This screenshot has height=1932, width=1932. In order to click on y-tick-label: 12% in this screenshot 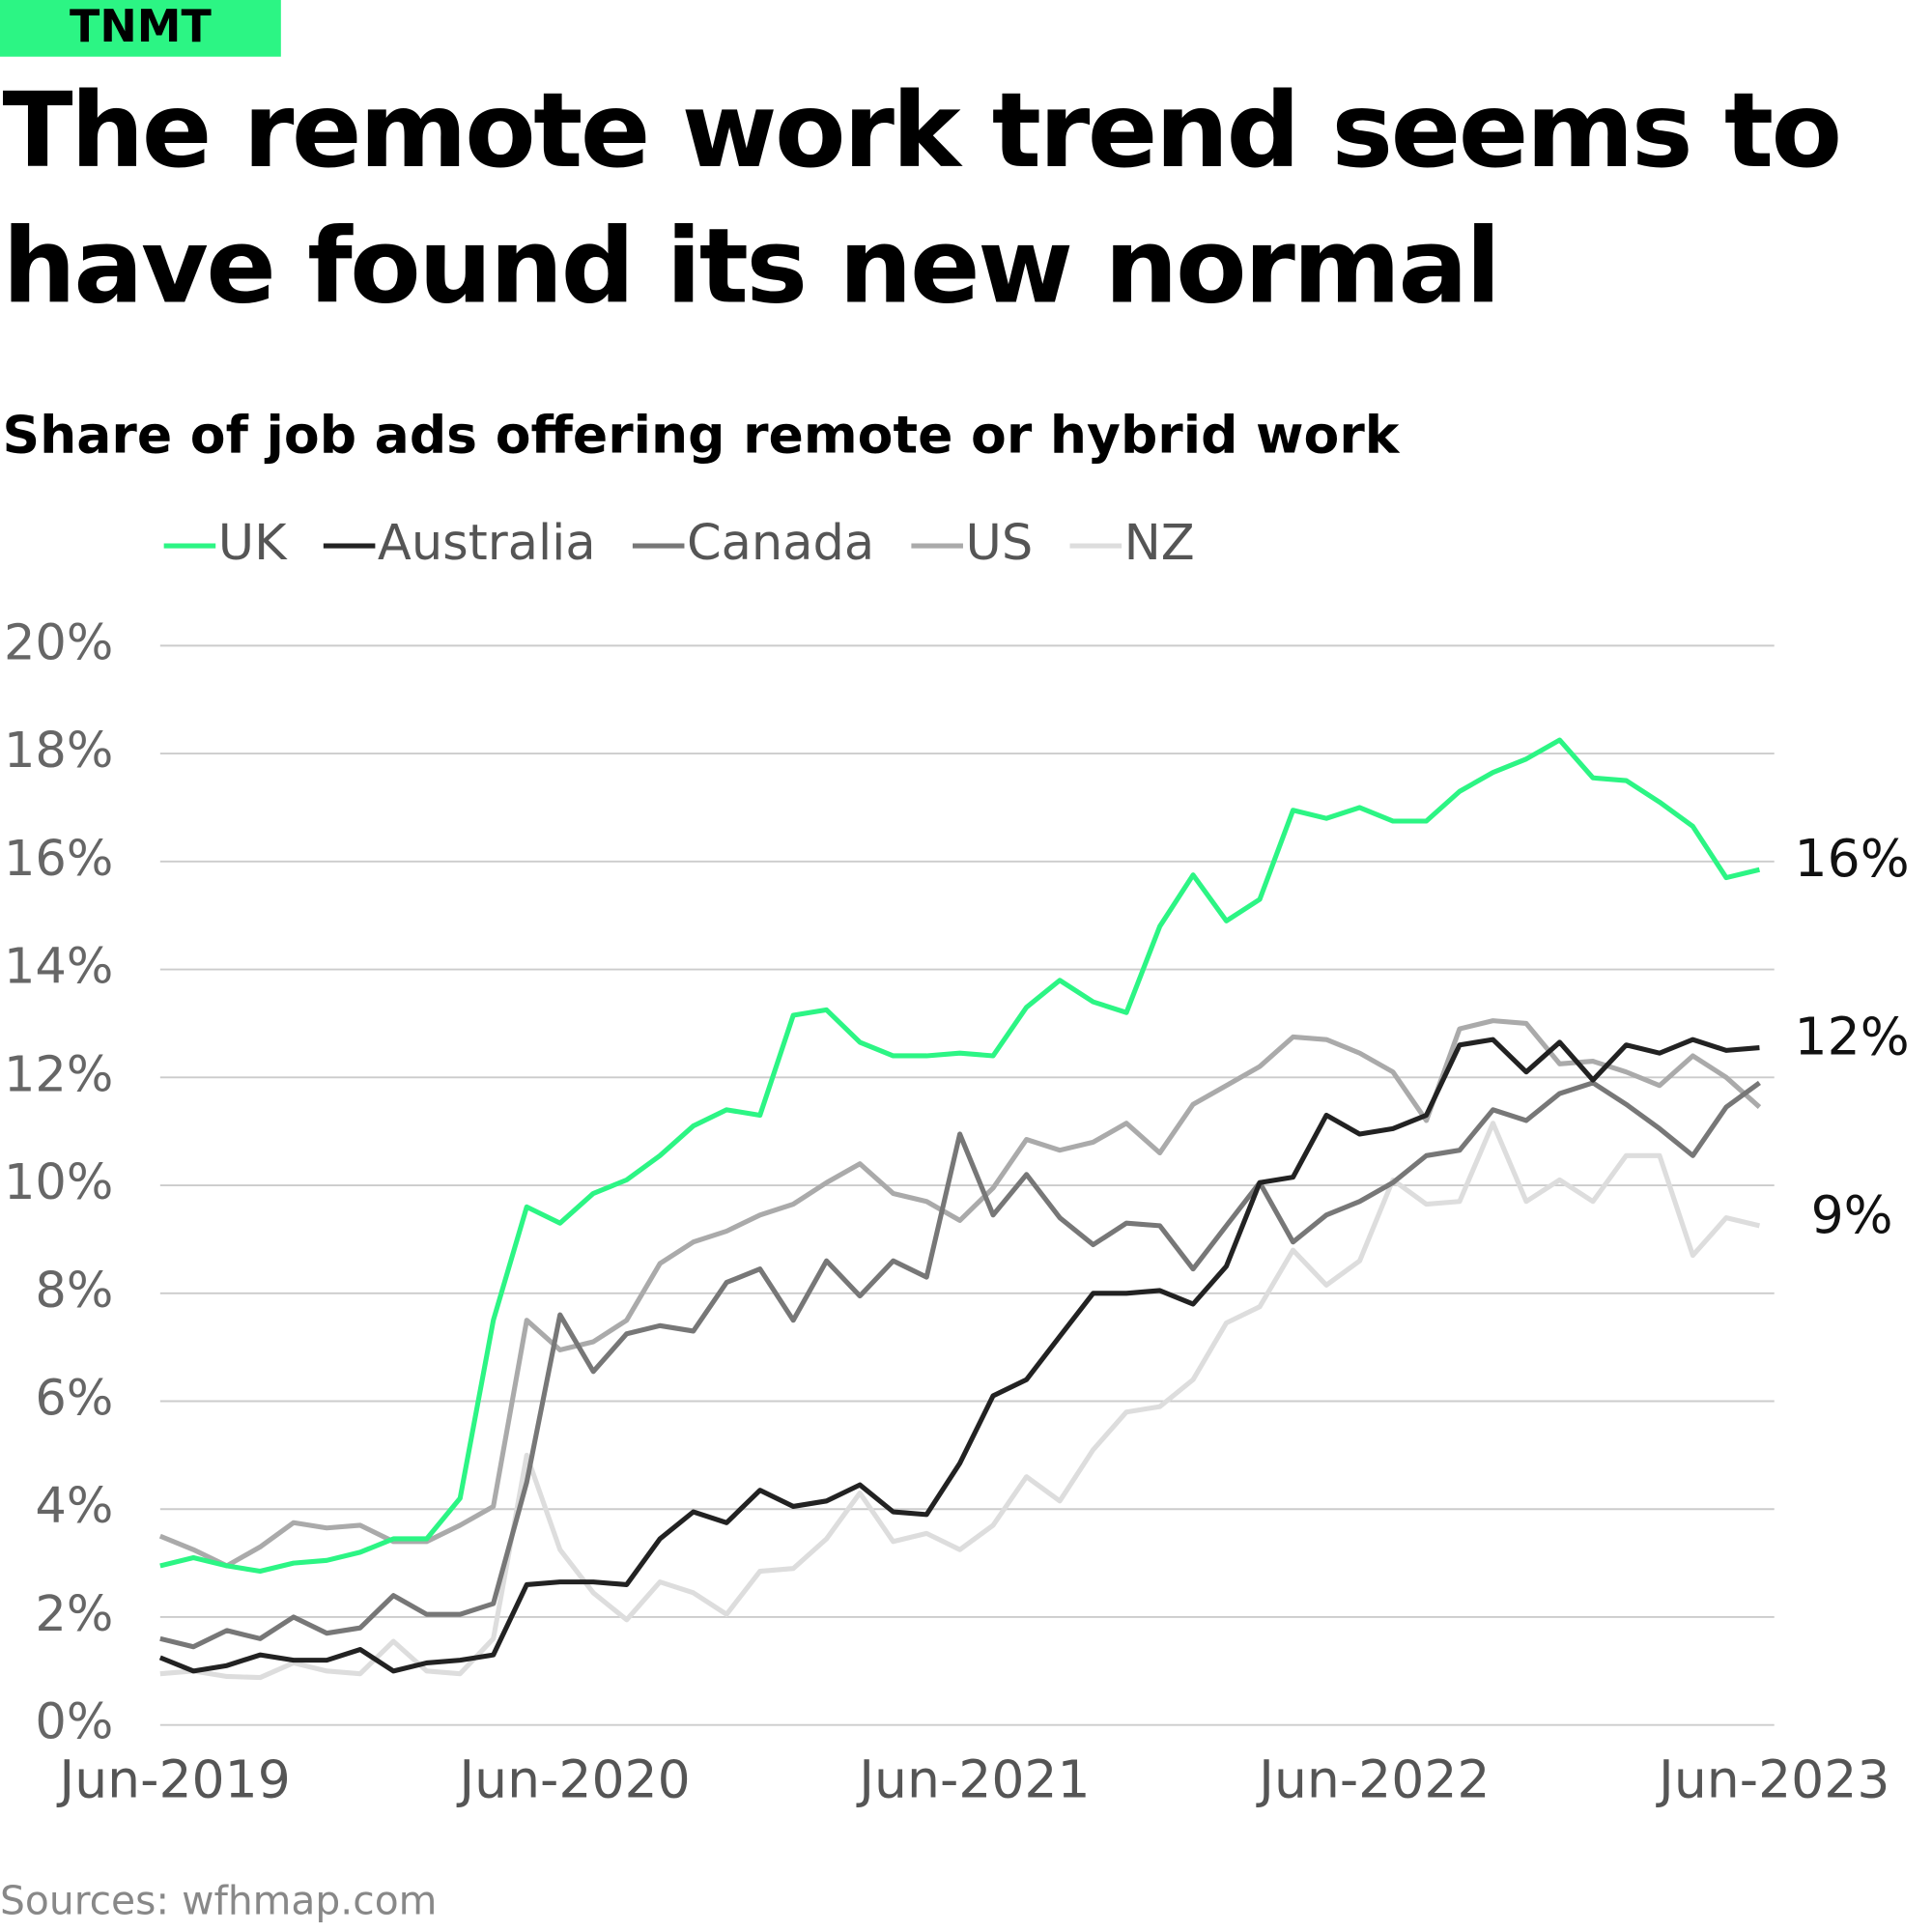, I will do `click(58, 1074)`.